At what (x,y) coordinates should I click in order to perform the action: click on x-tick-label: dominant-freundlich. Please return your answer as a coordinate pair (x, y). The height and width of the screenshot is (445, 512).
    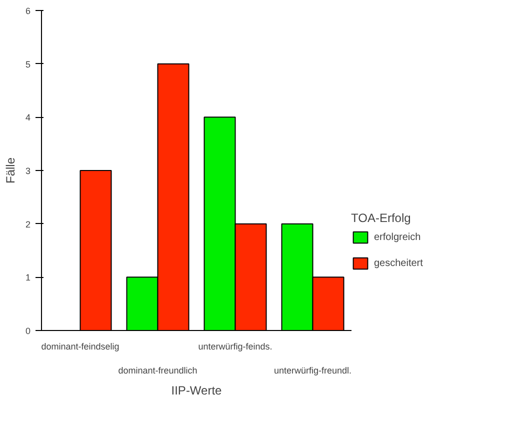
    Looking at the image, I should click on (158, 371).